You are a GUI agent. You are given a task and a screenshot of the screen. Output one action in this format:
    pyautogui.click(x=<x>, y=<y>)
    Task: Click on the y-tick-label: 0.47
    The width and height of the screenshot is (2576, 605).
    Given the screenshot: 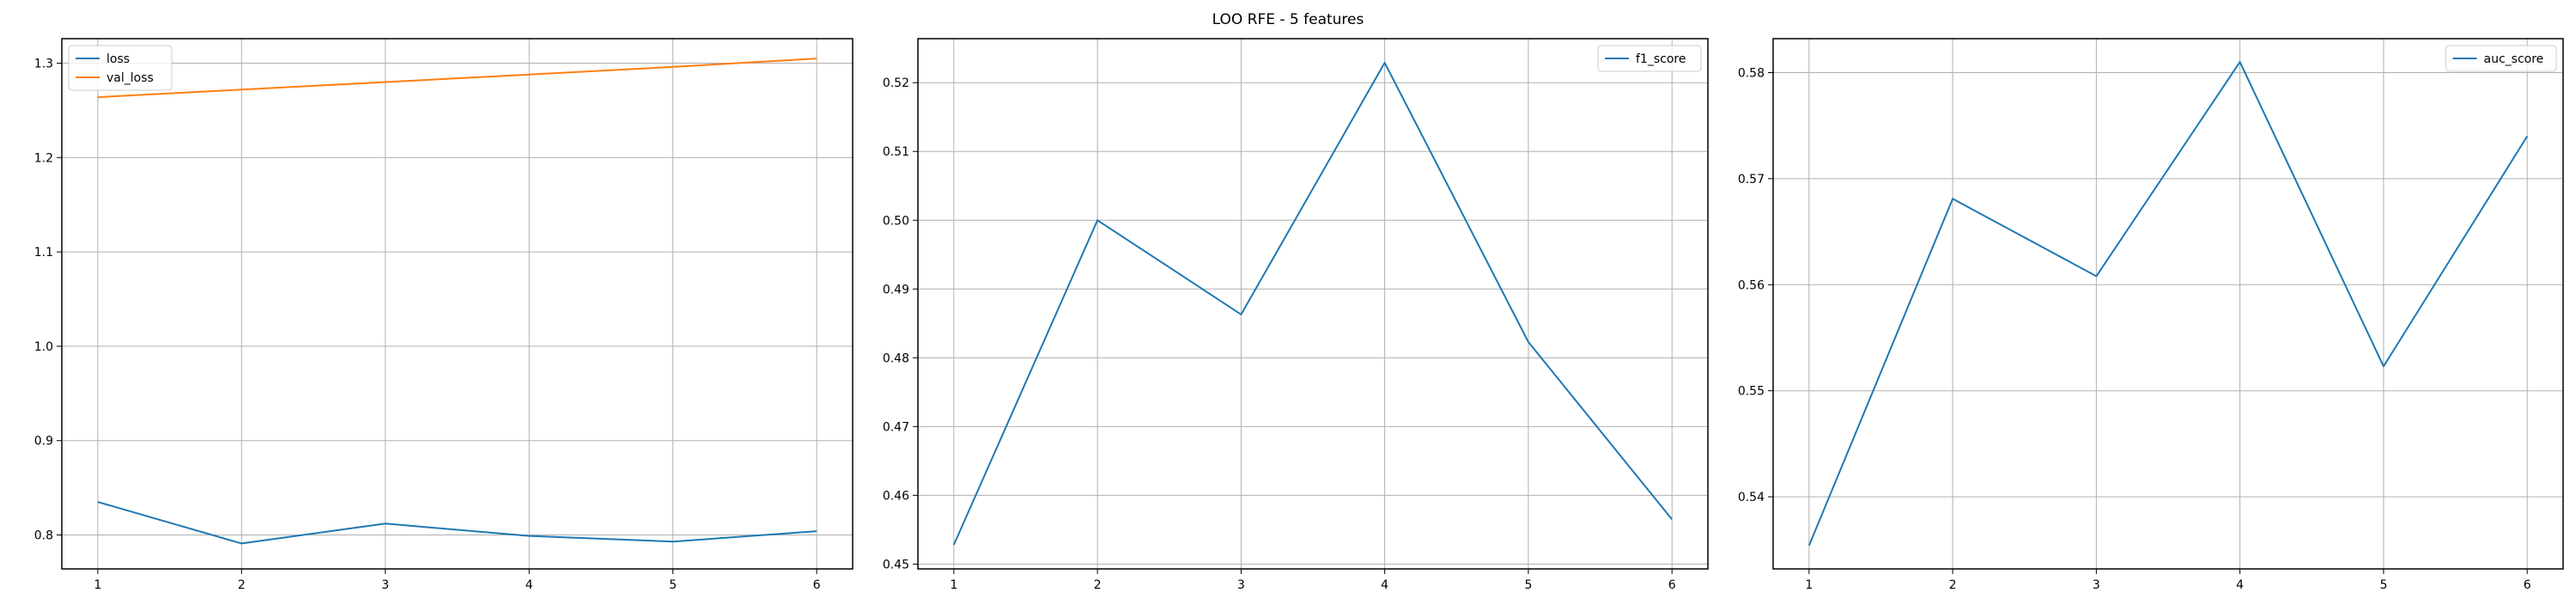 What is the action you would take?
    pyautogui.click(x=896, y=427)
    